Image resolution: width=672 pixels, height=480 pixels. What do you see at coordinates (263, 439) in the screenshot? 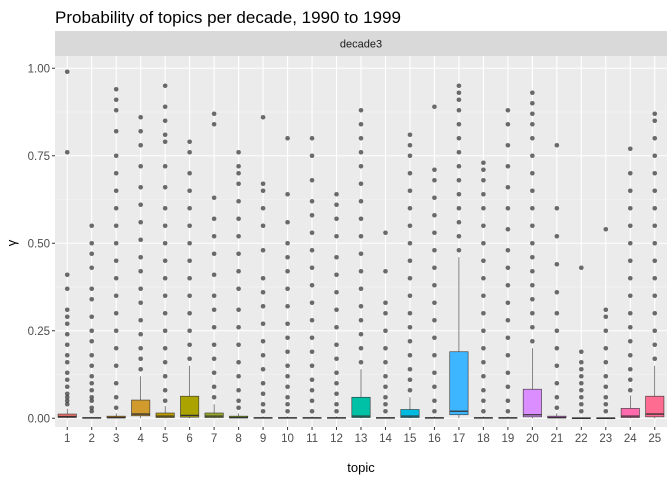
I see `x-tick-label: 9` at bounding box center [263, 439].